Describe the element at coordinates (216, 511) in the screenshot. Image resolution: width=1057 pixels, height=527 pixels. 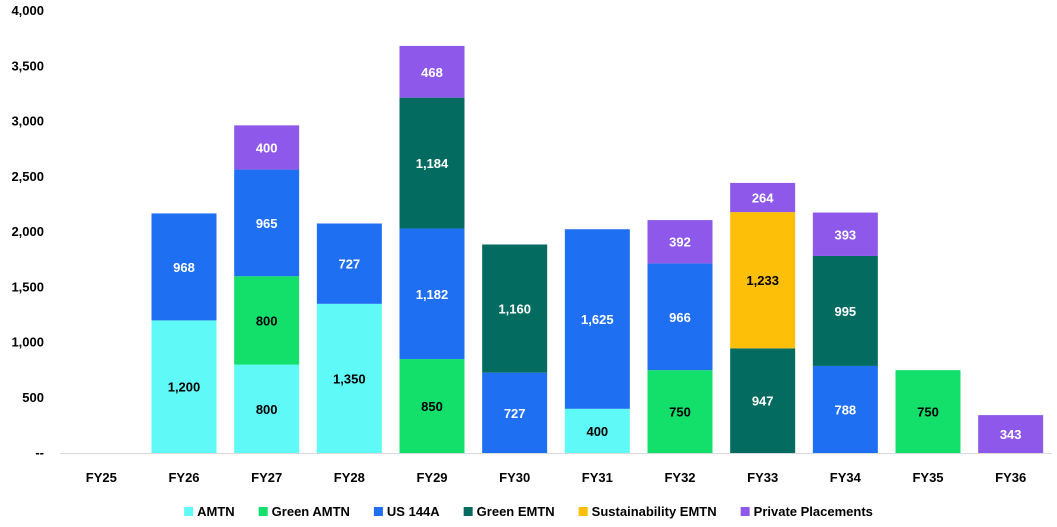
I see `legend-label: AMTN` at that location.